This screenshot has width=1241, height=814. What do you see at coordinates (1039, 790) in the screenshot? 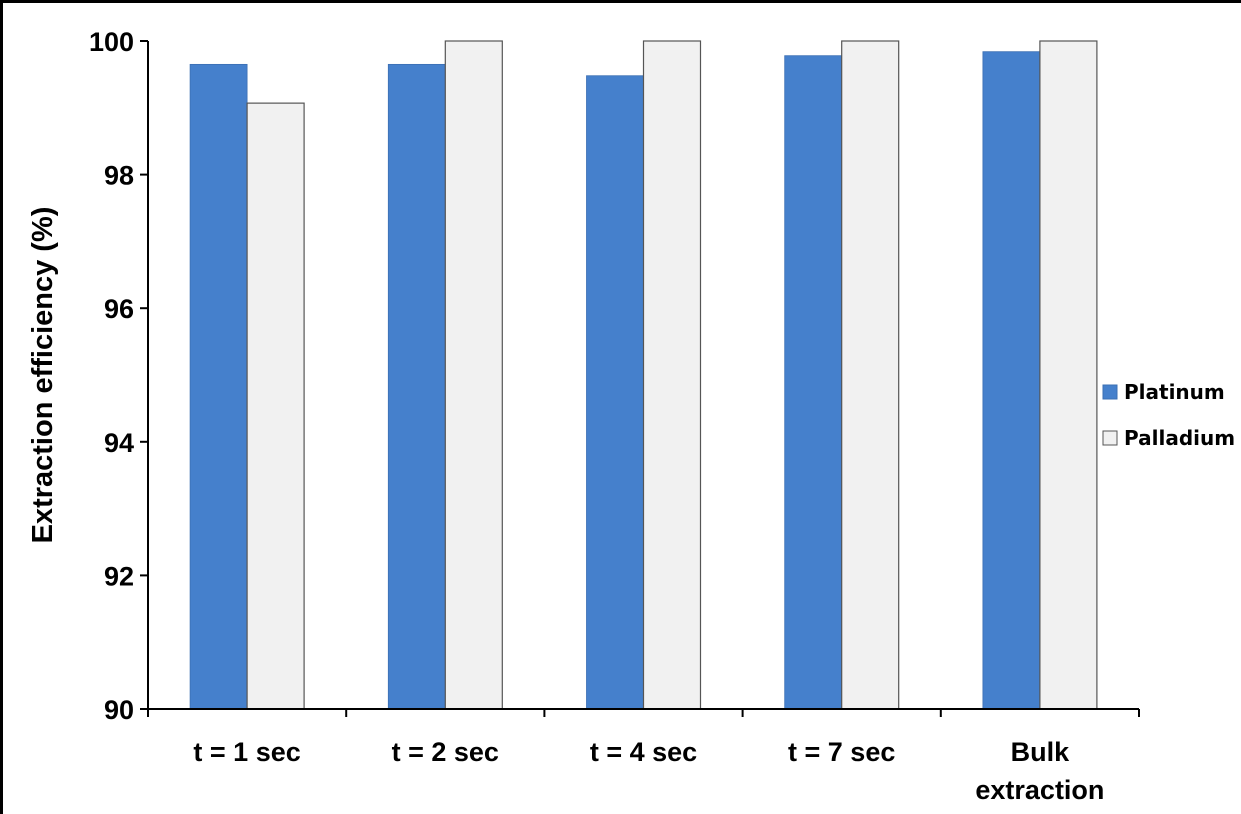
I see `x-tick-label-4-1: extraction` at bounding box center [1039, 790].